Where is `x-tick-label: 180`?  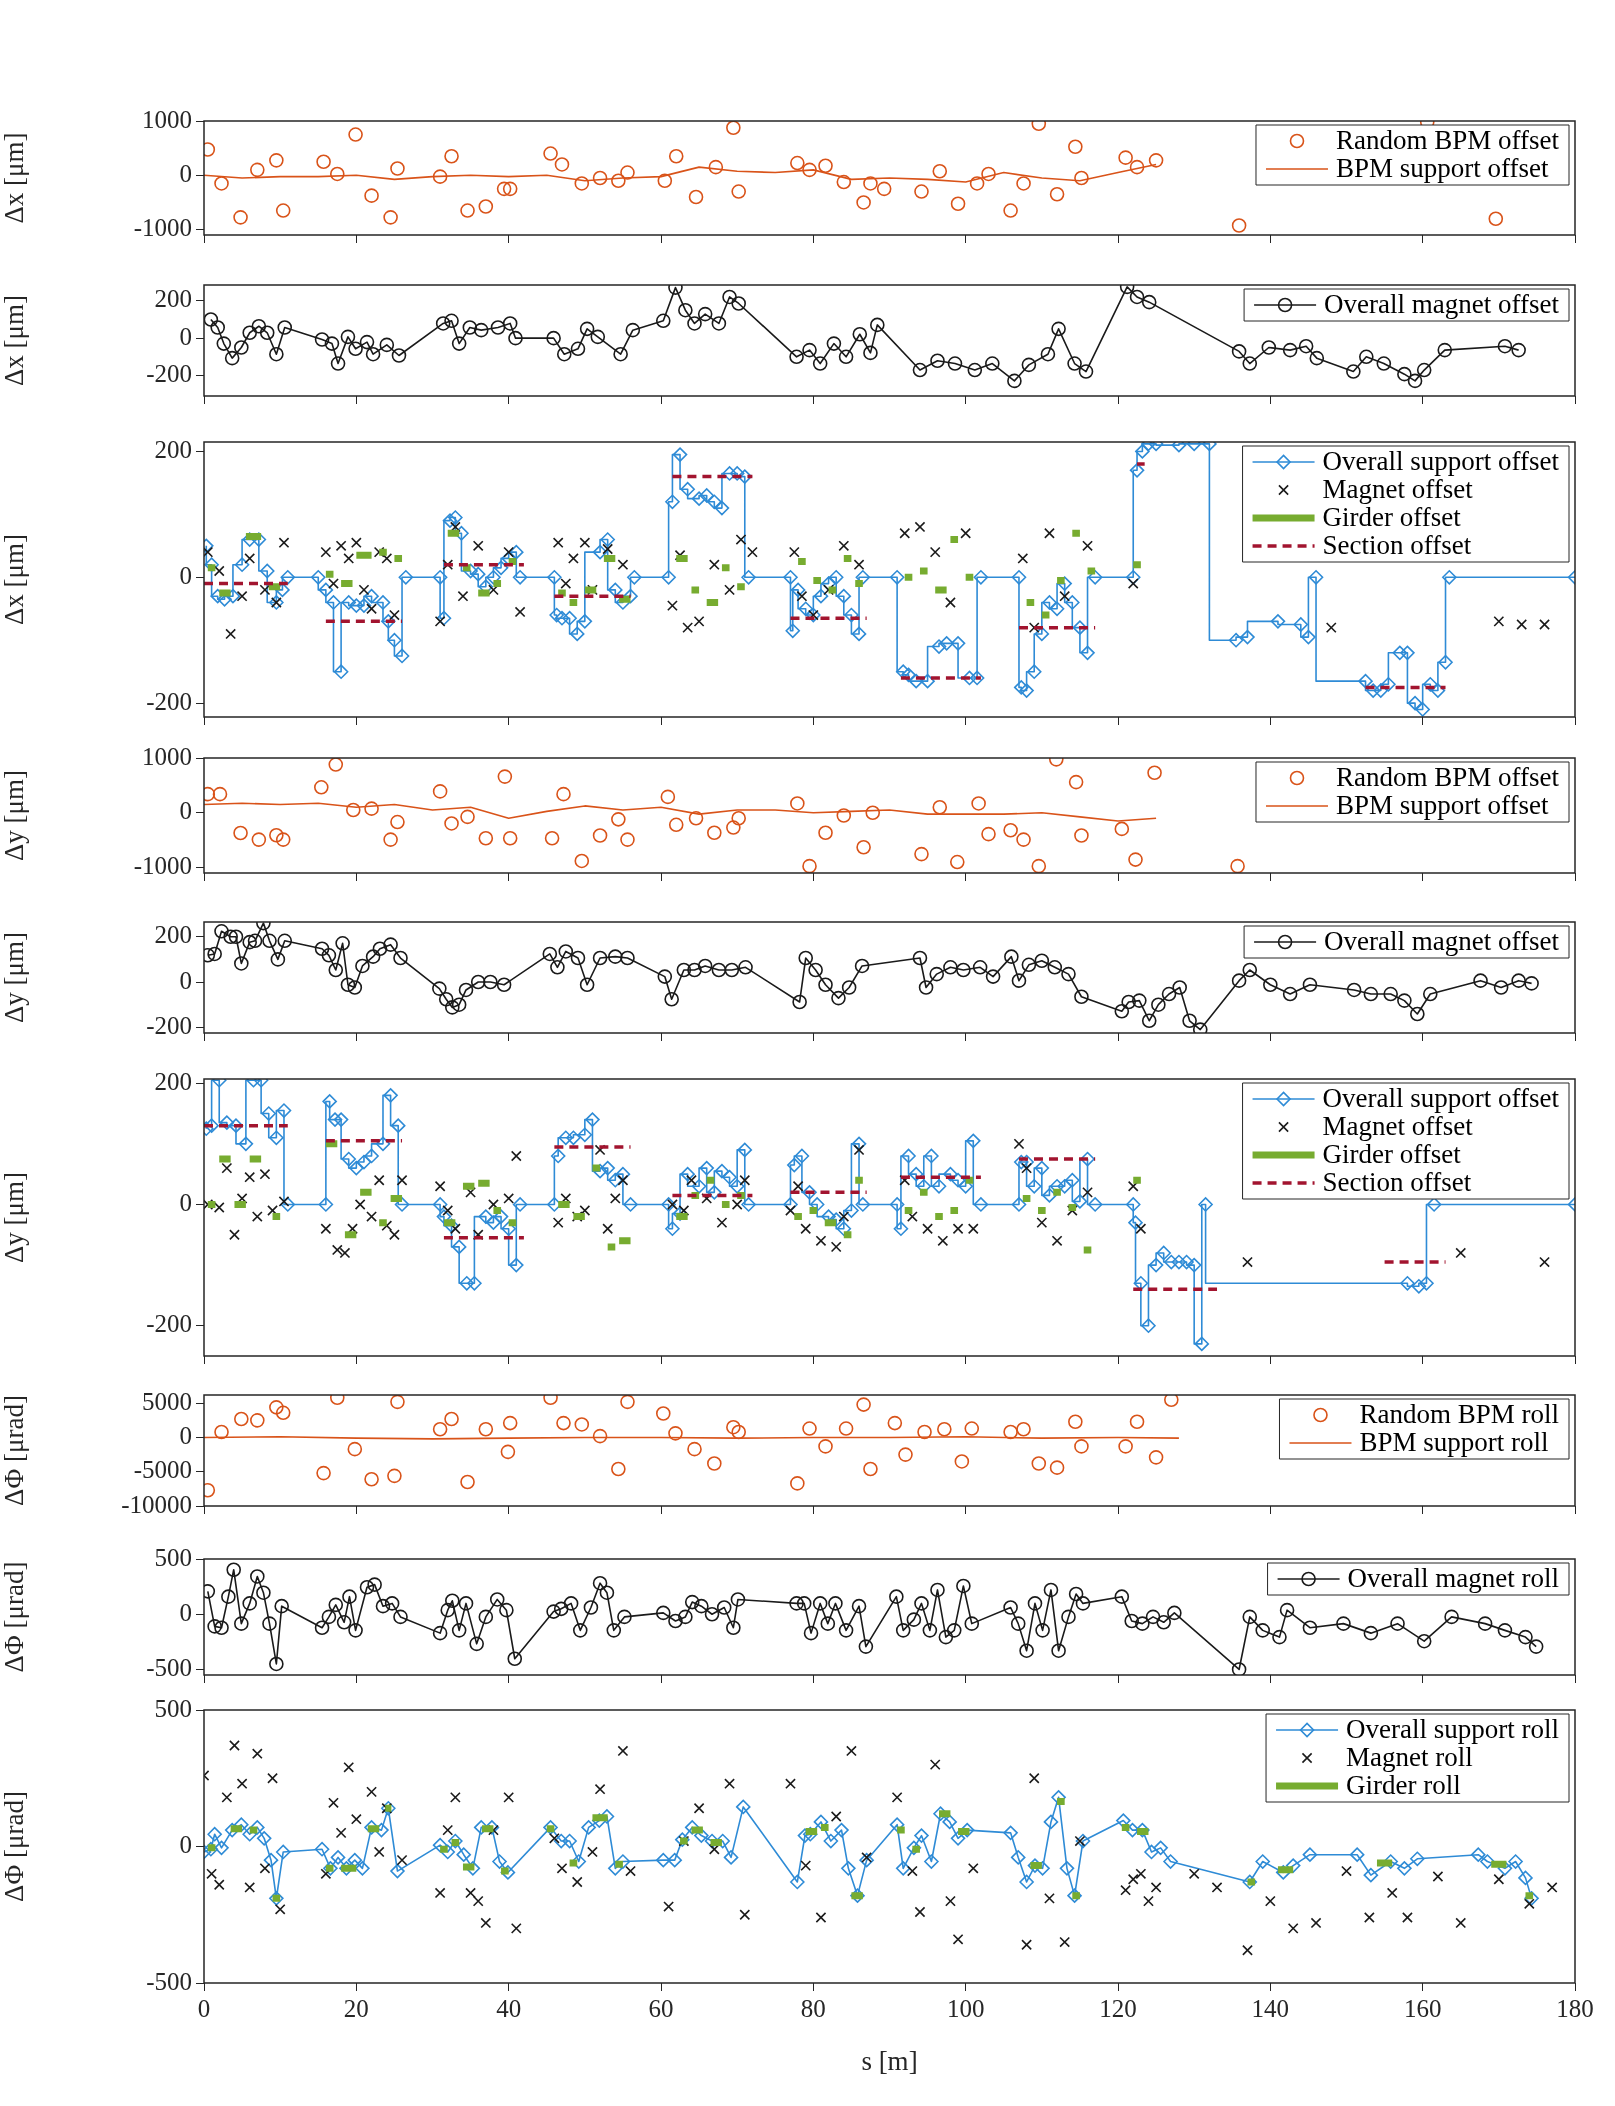 x-tick-label: 180 is located at coordinates (1575, 2008).